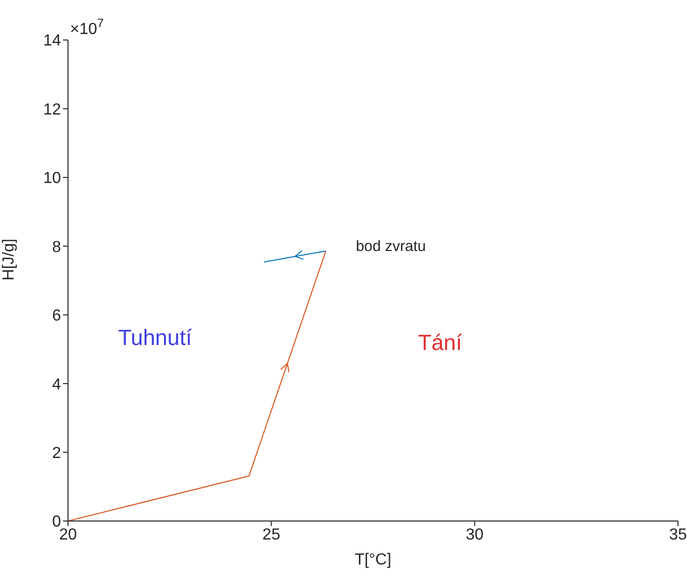  I want to click on text: ×10$^{7}$, so click(87, 27).